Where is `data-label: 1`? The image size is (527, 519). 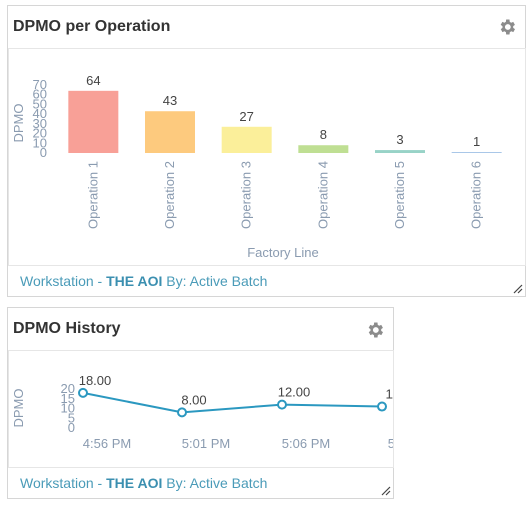 data-label: 1 is located at coordinates (476, 141).